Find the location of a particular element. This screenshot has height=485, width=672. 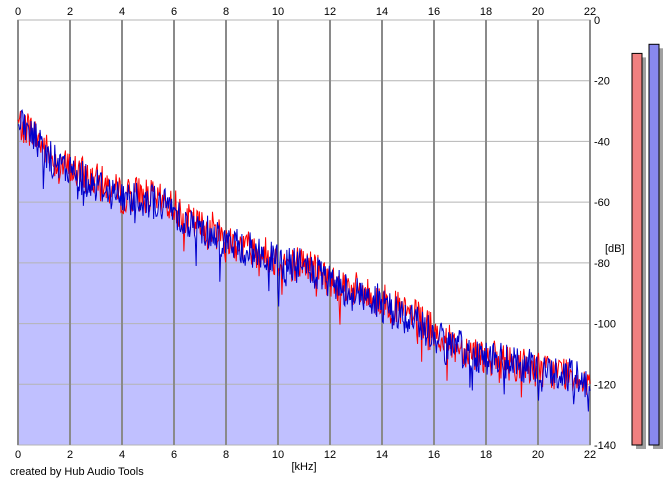

x-tick-label-top: 14 is located at coordinates (382, 12).